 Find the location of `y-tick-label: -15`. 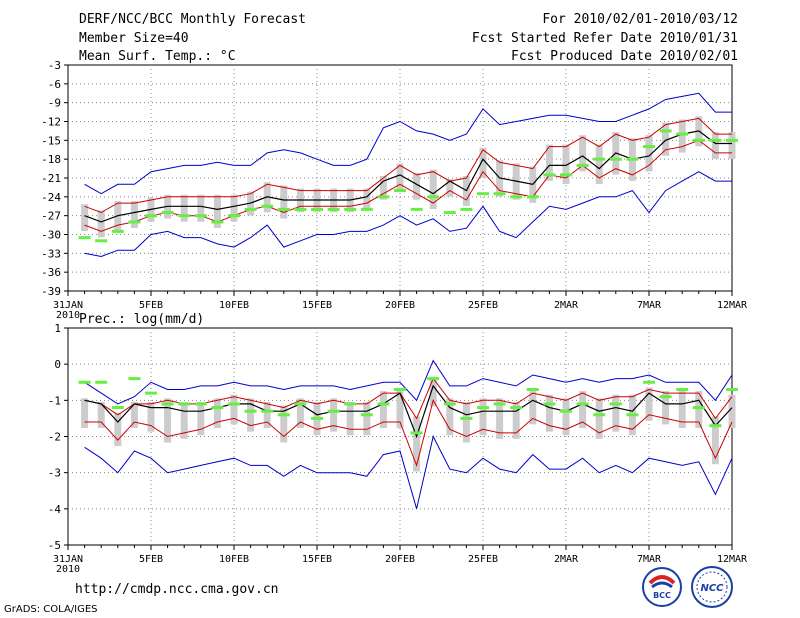

y-tick-label: -15 is located at coordinates (51, 140).